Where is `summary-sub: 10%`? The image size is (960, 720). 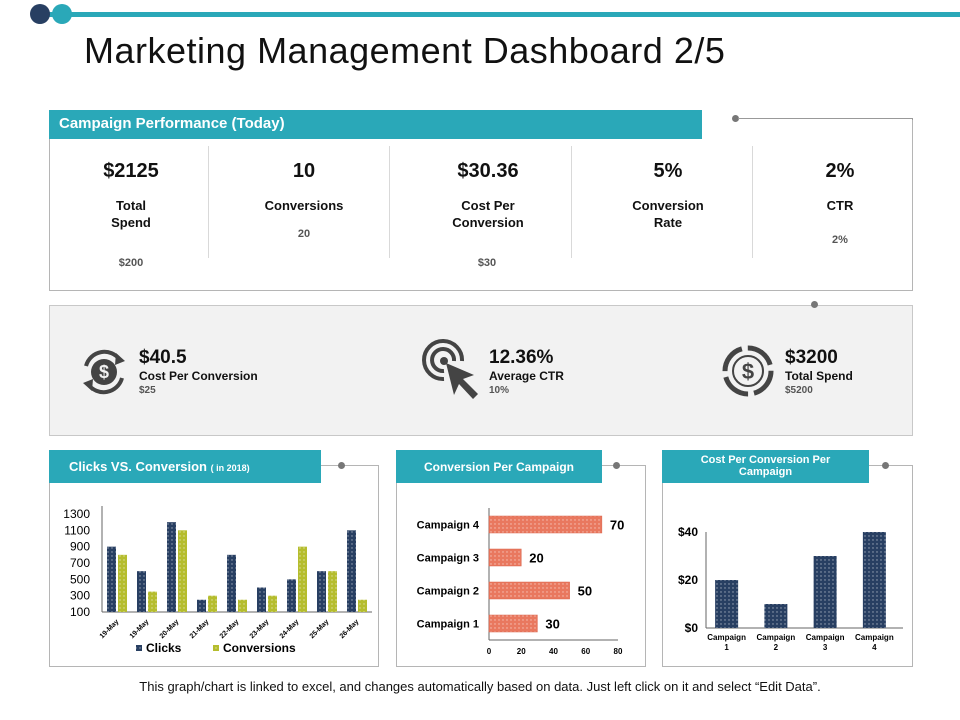
summary-sub: 10% is located at coordinates (499, 390).